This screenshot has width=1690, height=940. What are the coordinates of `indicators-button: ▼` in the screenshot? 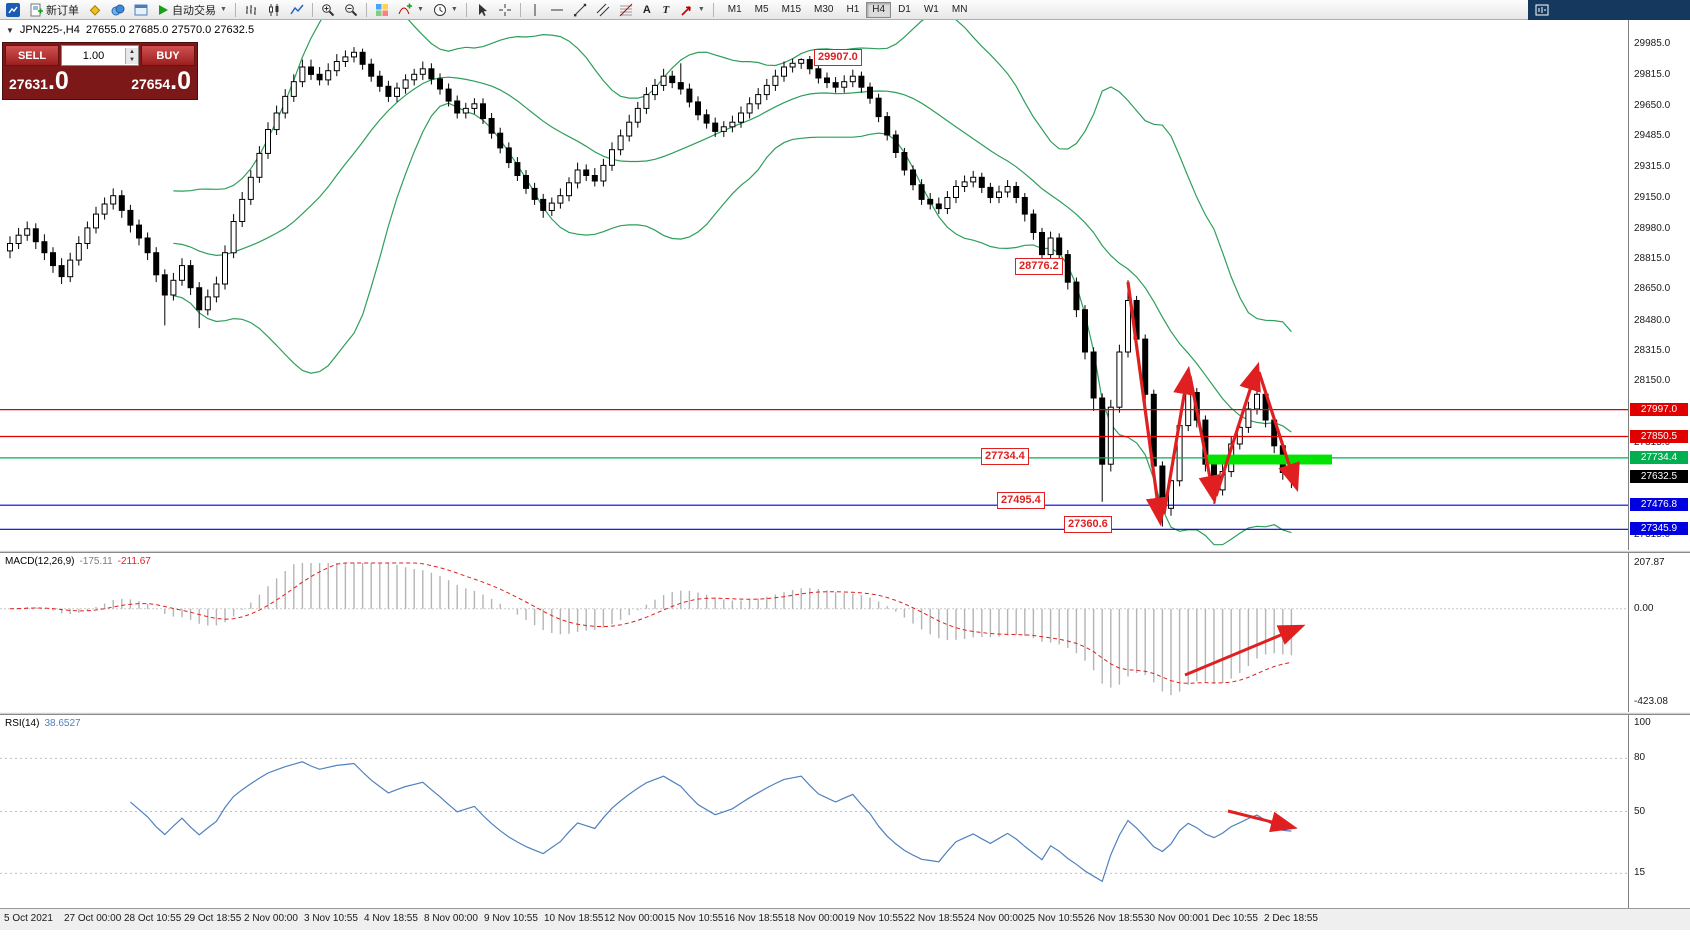 It's located at (411, 10).